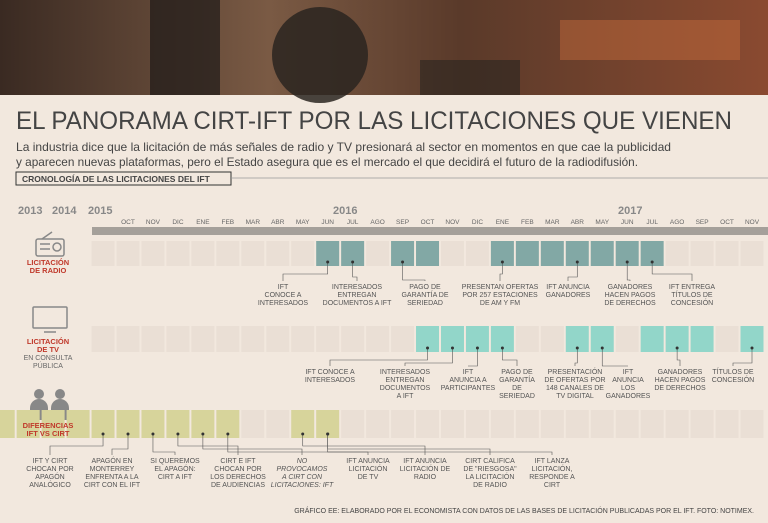 The width and height of the screenshot is (768, 523). Describe the element at coordinates (48, 349) in the screenshot. I see `row-label: DE TV` at that location.